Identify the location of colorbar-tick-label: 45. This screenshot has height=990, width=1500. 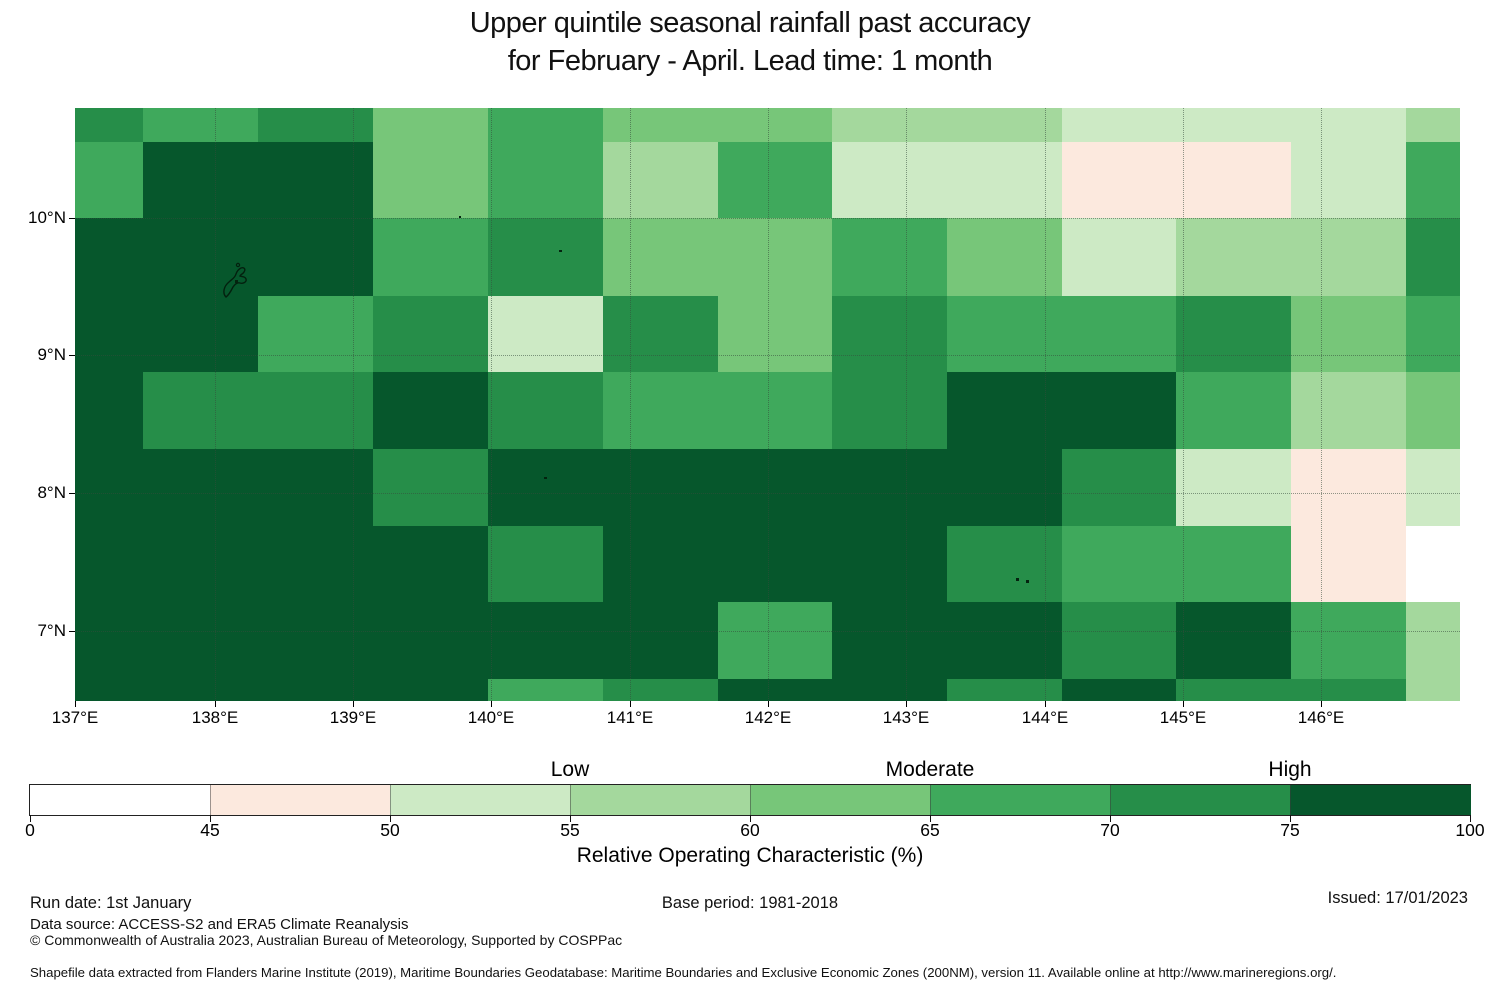
(210, 830).